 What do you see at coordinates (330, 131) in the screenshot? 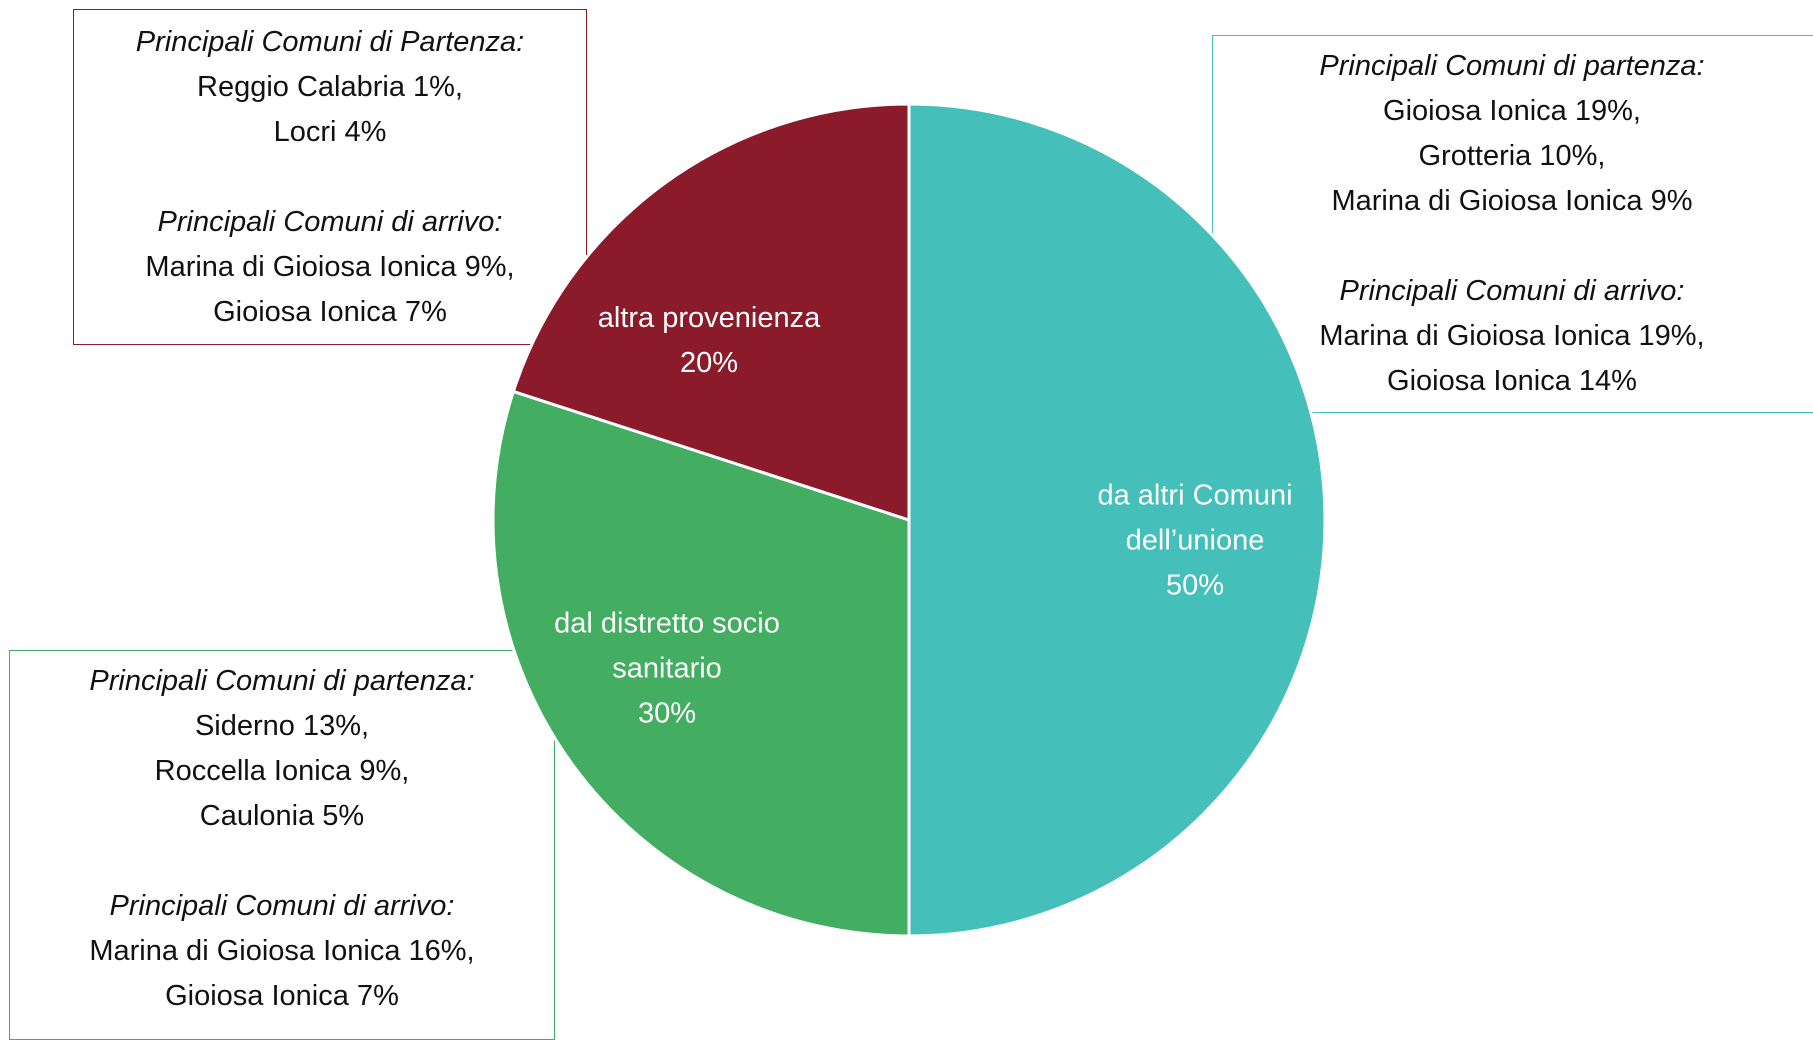
I see `annotation-item: Locri 4%` at bounding box center [330, 131].